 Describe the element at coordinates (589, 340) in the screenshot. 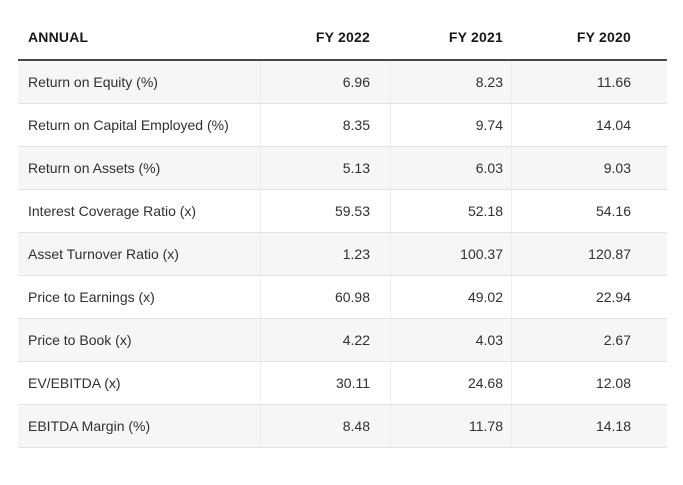

I see `cell-value: 2.67` at that location.